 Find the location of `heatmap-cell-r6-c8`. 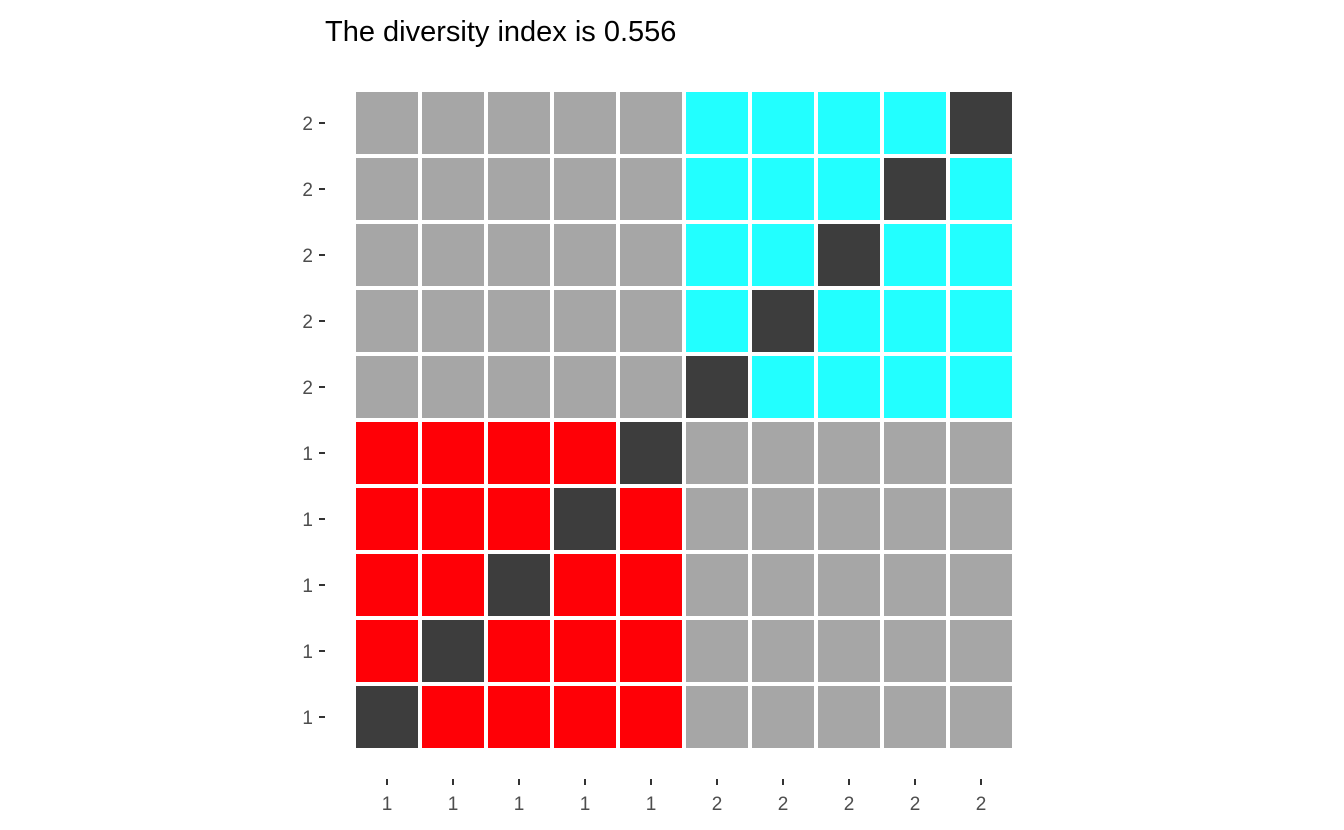

heatmap-cell-r6-c8 is located at coordinates (849, 453).